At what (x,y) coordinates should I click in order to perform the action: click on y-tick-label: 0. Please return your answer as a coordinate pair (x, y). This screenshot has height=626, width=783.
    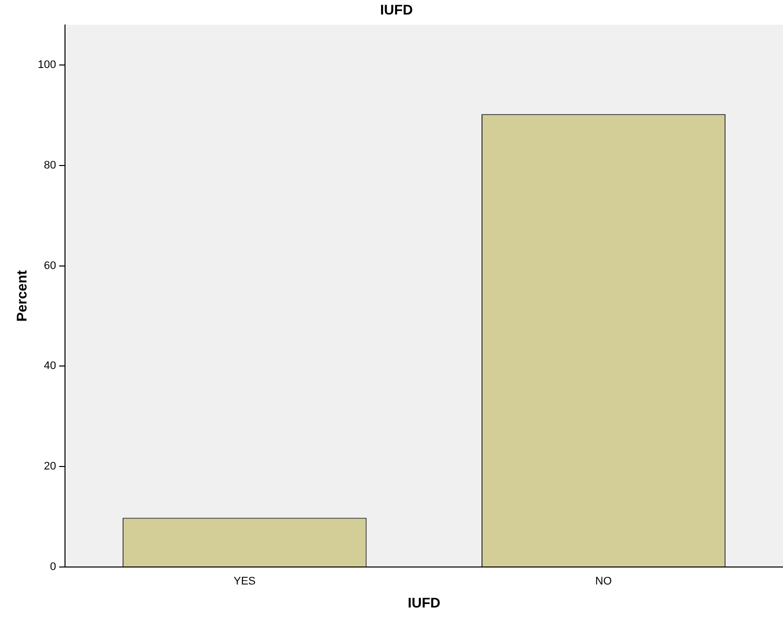
    Looking at the image, I should click on (53, 567).